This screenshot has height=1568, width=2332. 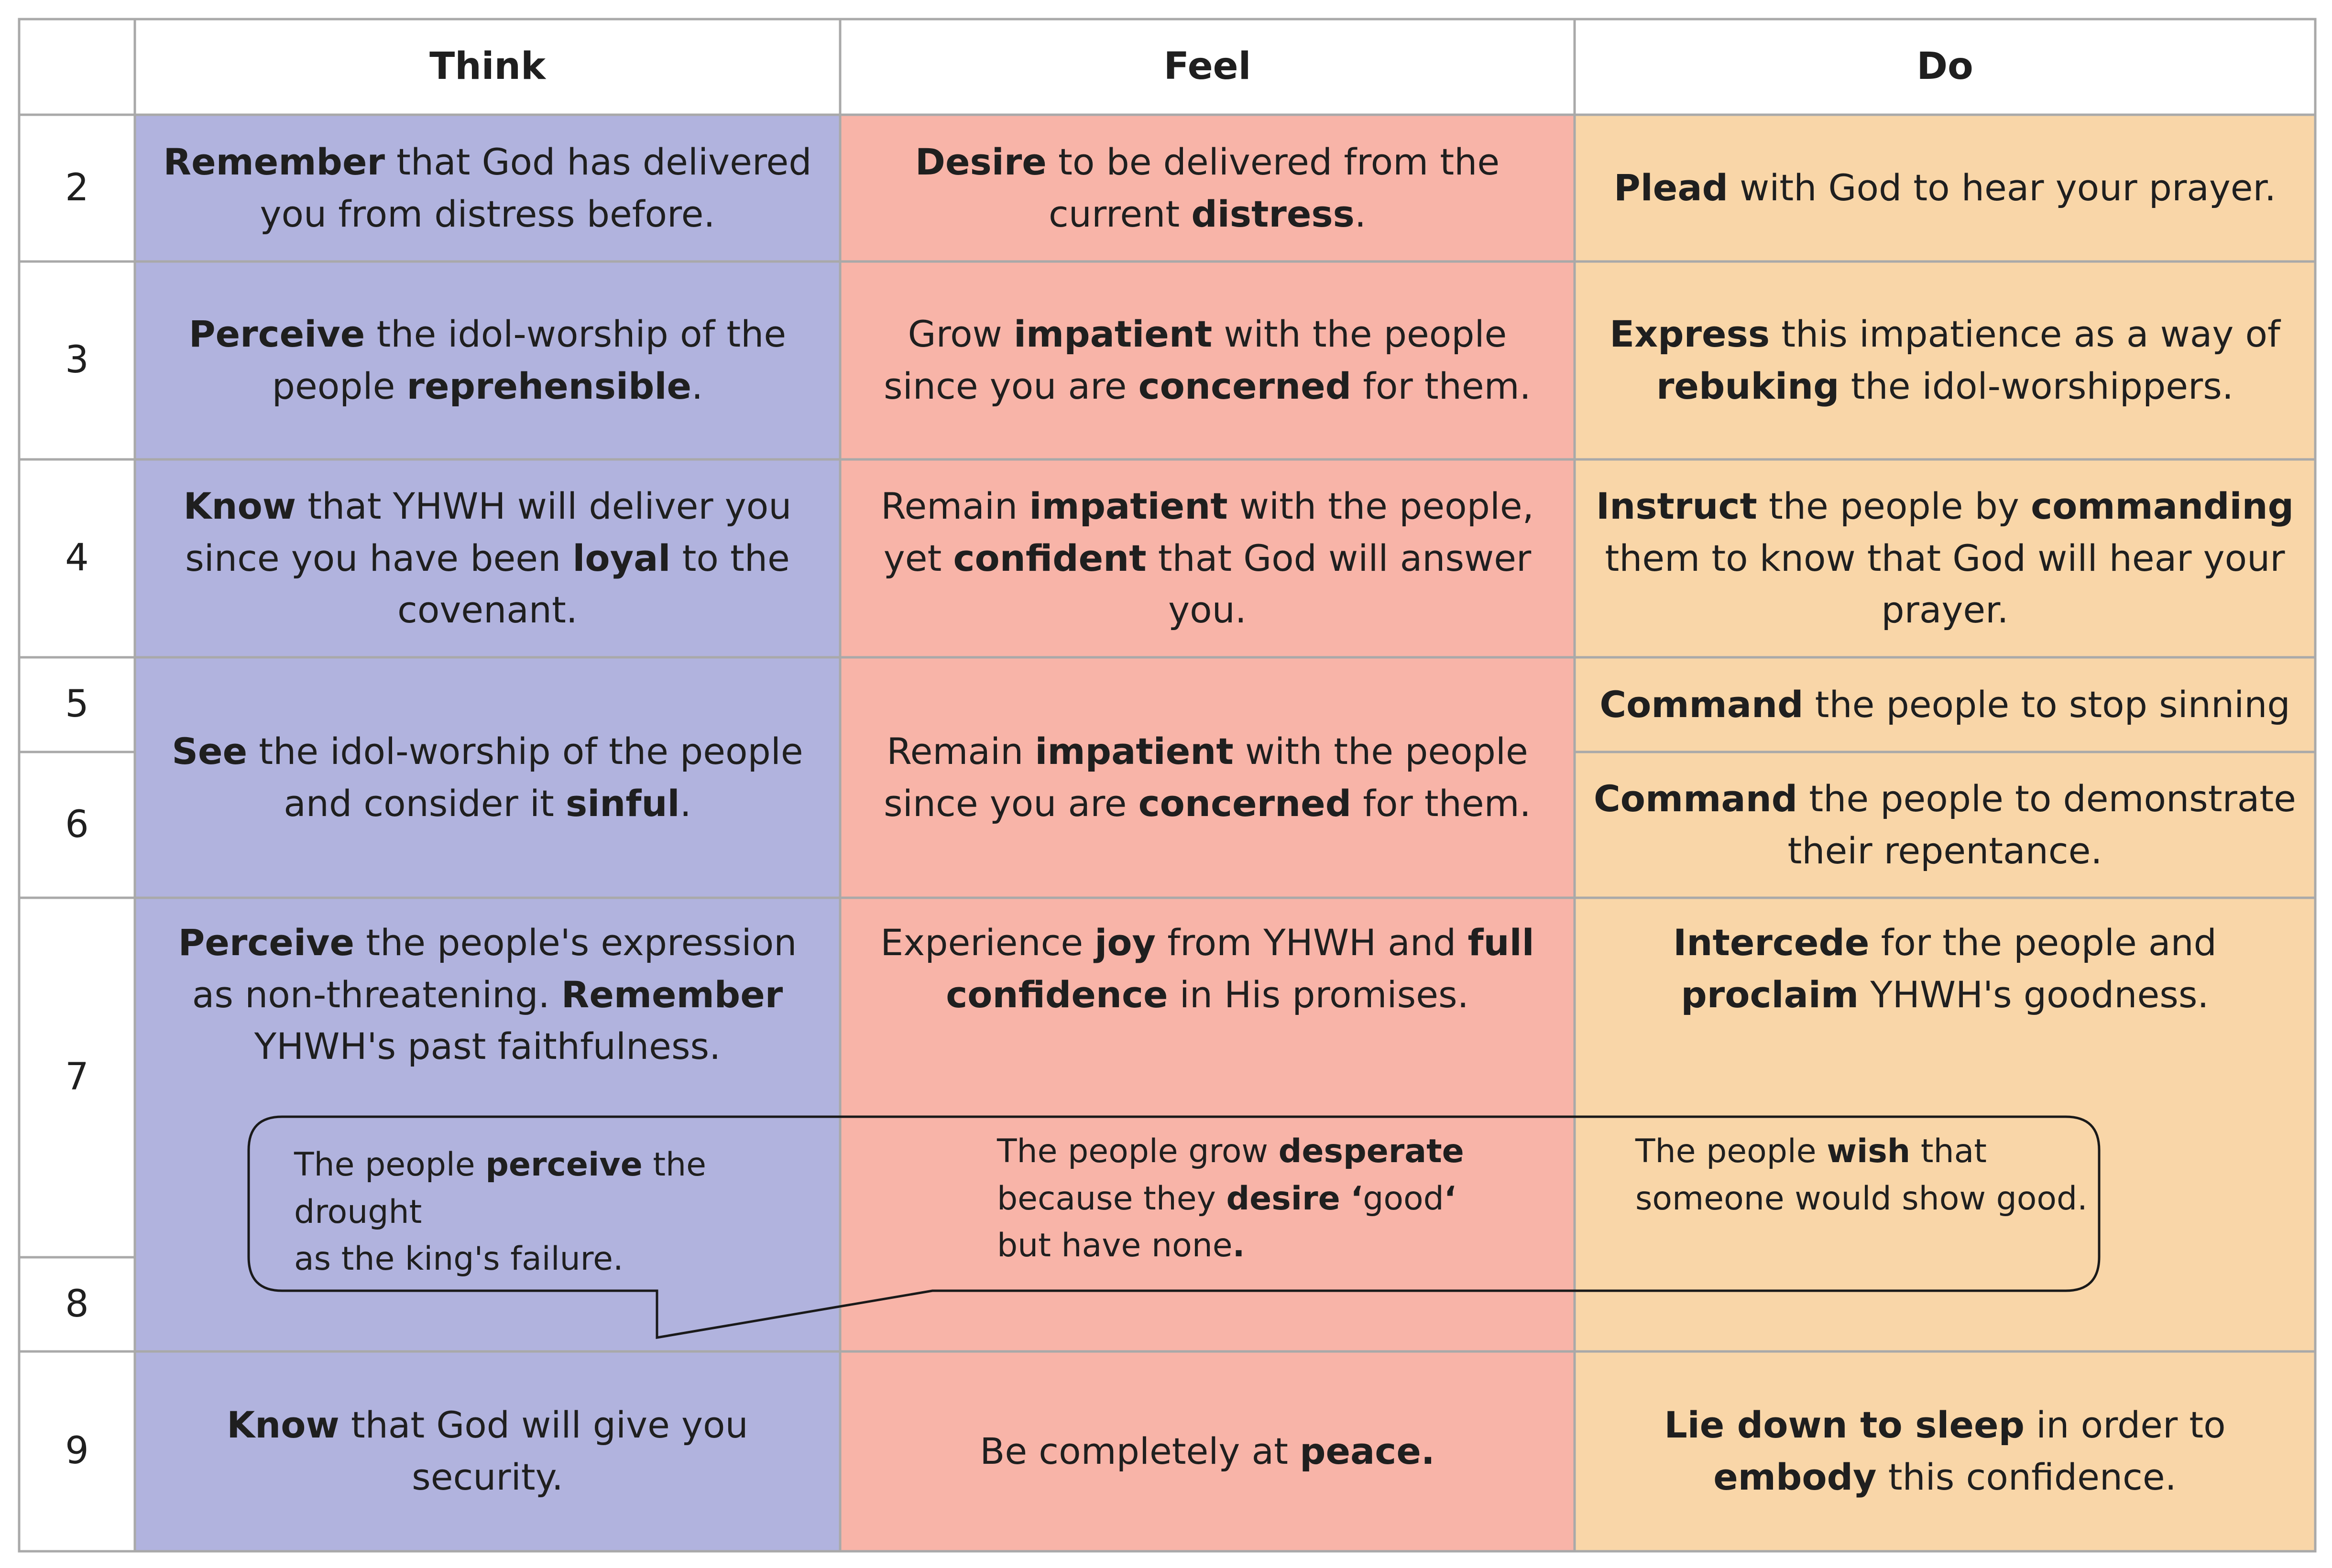 I want to click on row9-think-cell: Know that God will give you security., so click(x=488, y=1451).